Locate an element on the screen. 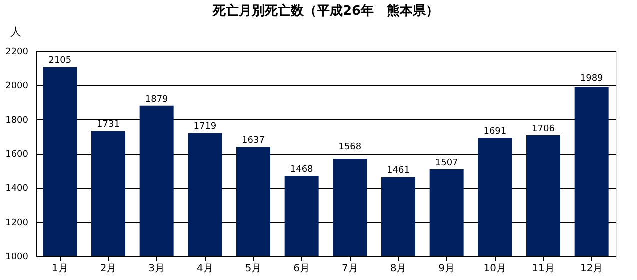 This screenshot has width=637, height=280. data-label: 1637 is located at coordinates (253, 141).